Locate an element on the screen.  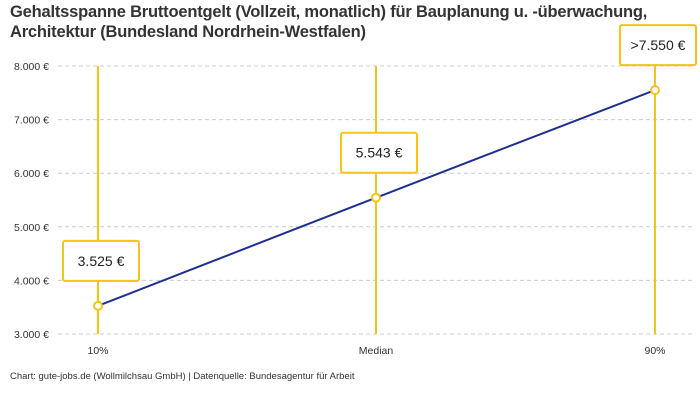
y-tick-label: 4.000 € is located at coordinates (31, 281).